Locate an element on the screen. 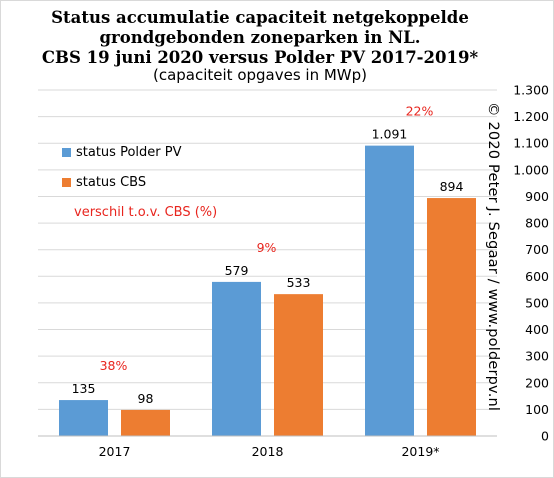  y-tick-label: 700 is located at coordinates (537, 249).